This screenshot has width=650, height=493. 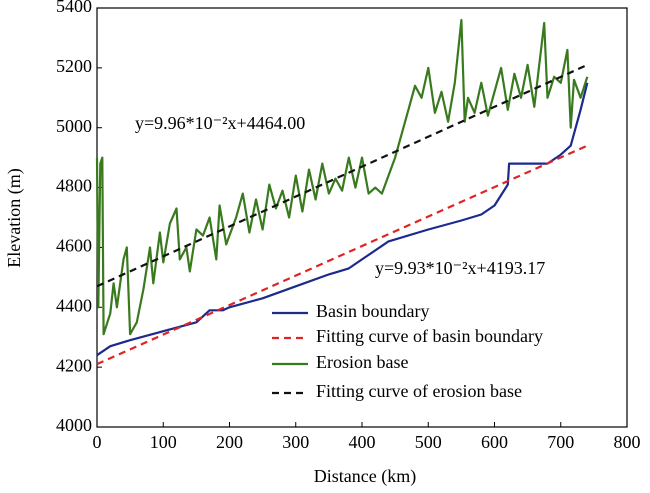 What do you see at coordinates (372, 311) in the screenshot?
I see `legend-label: Basin boundary` at bounding box center [372, 311].